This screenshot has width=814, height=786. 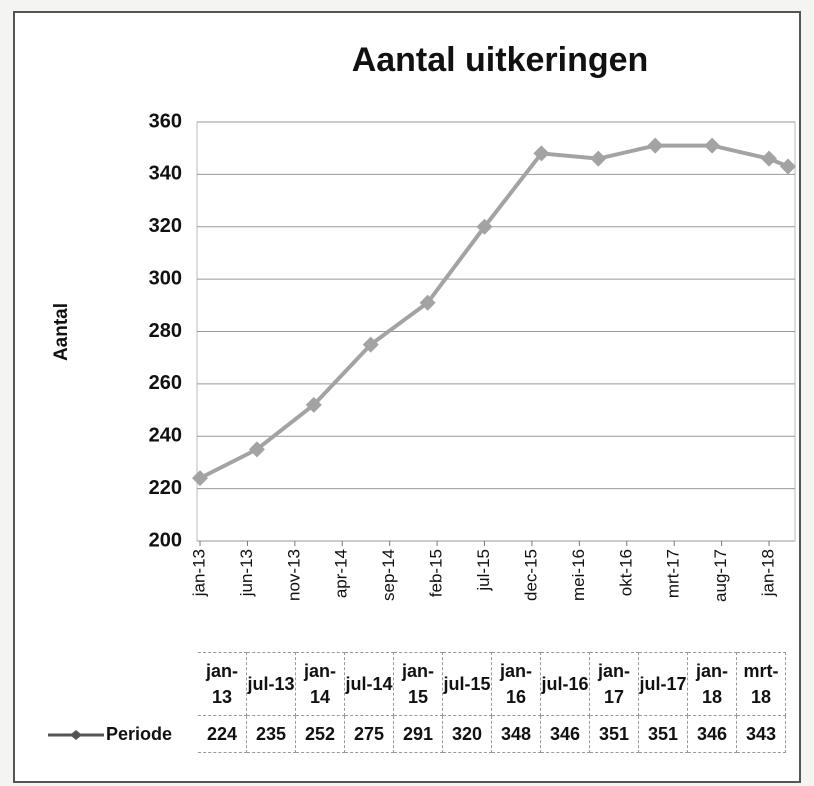 I want to click on x-tick-label: sep-14, so click(x=388, y=575).